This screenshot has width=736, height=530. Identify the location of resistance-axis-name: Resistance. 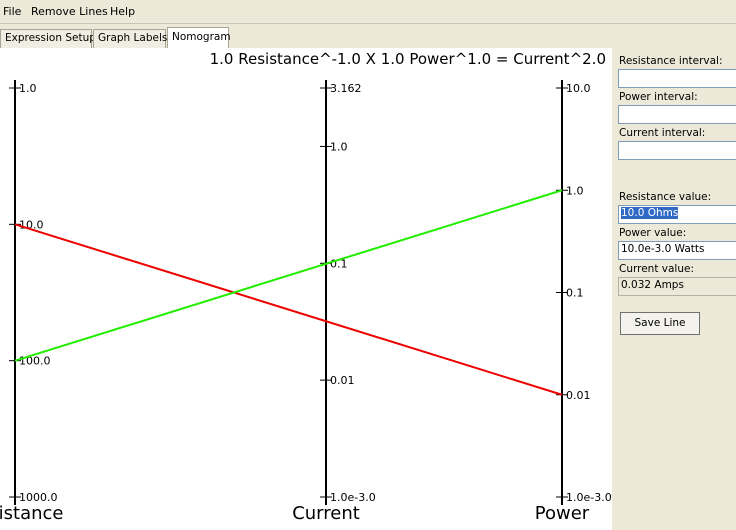
(32, 513).